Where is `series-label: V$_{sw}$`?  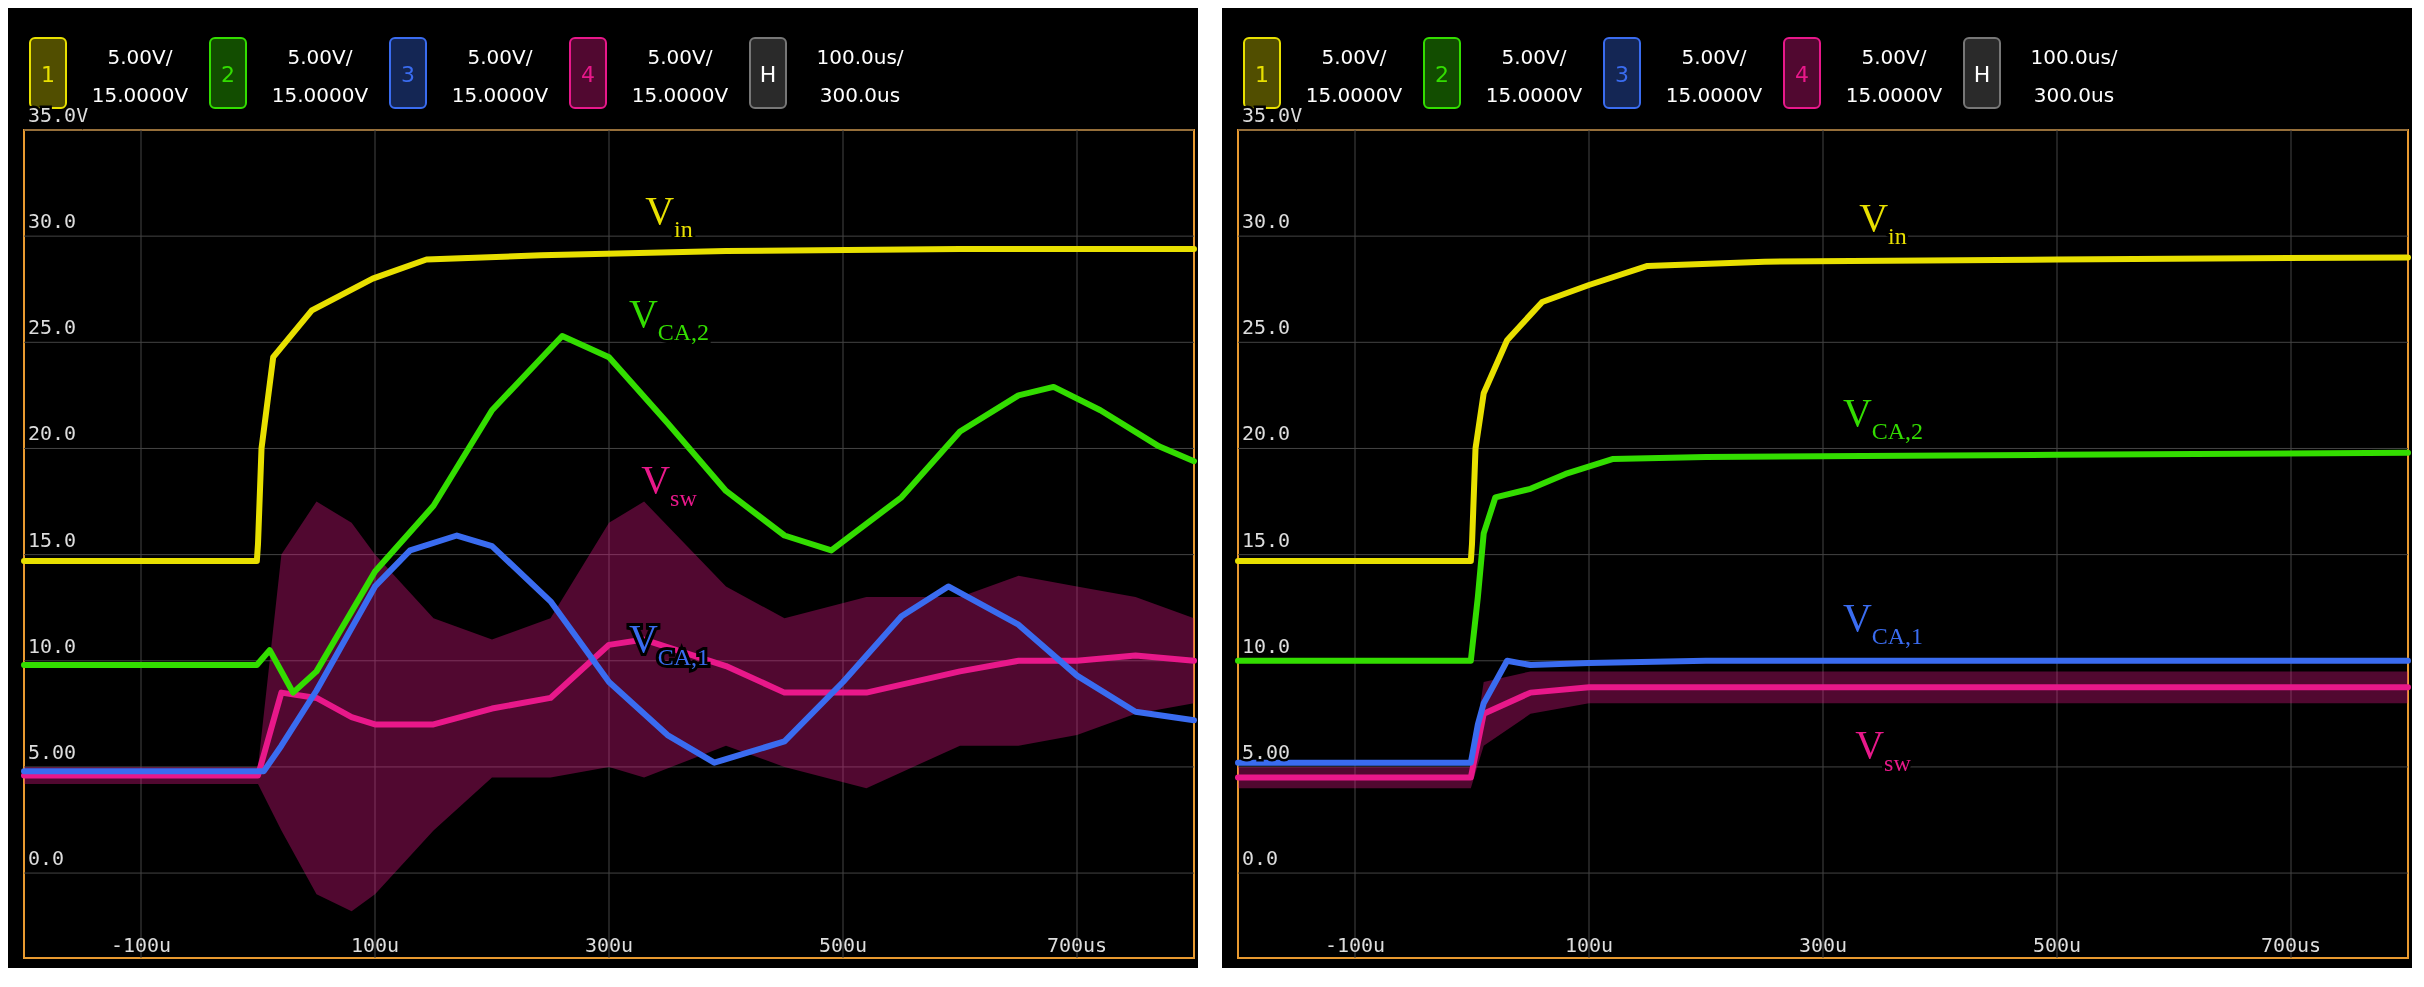 series-label: V$_{sw}$ is located at coordinates (1883, 749).